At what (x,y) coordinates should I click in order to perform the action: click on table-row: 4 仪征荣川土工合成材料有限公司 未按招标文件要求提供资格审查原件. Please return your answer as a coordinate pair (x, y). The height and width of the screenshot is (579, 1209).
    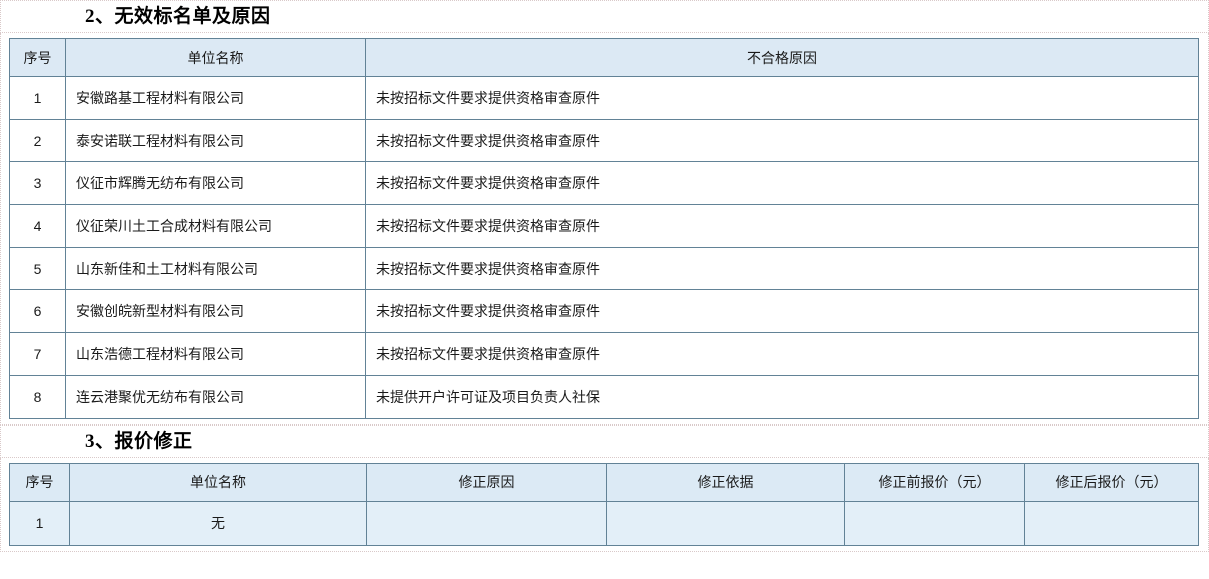
    Looking at the image, I should click on (604, 226).